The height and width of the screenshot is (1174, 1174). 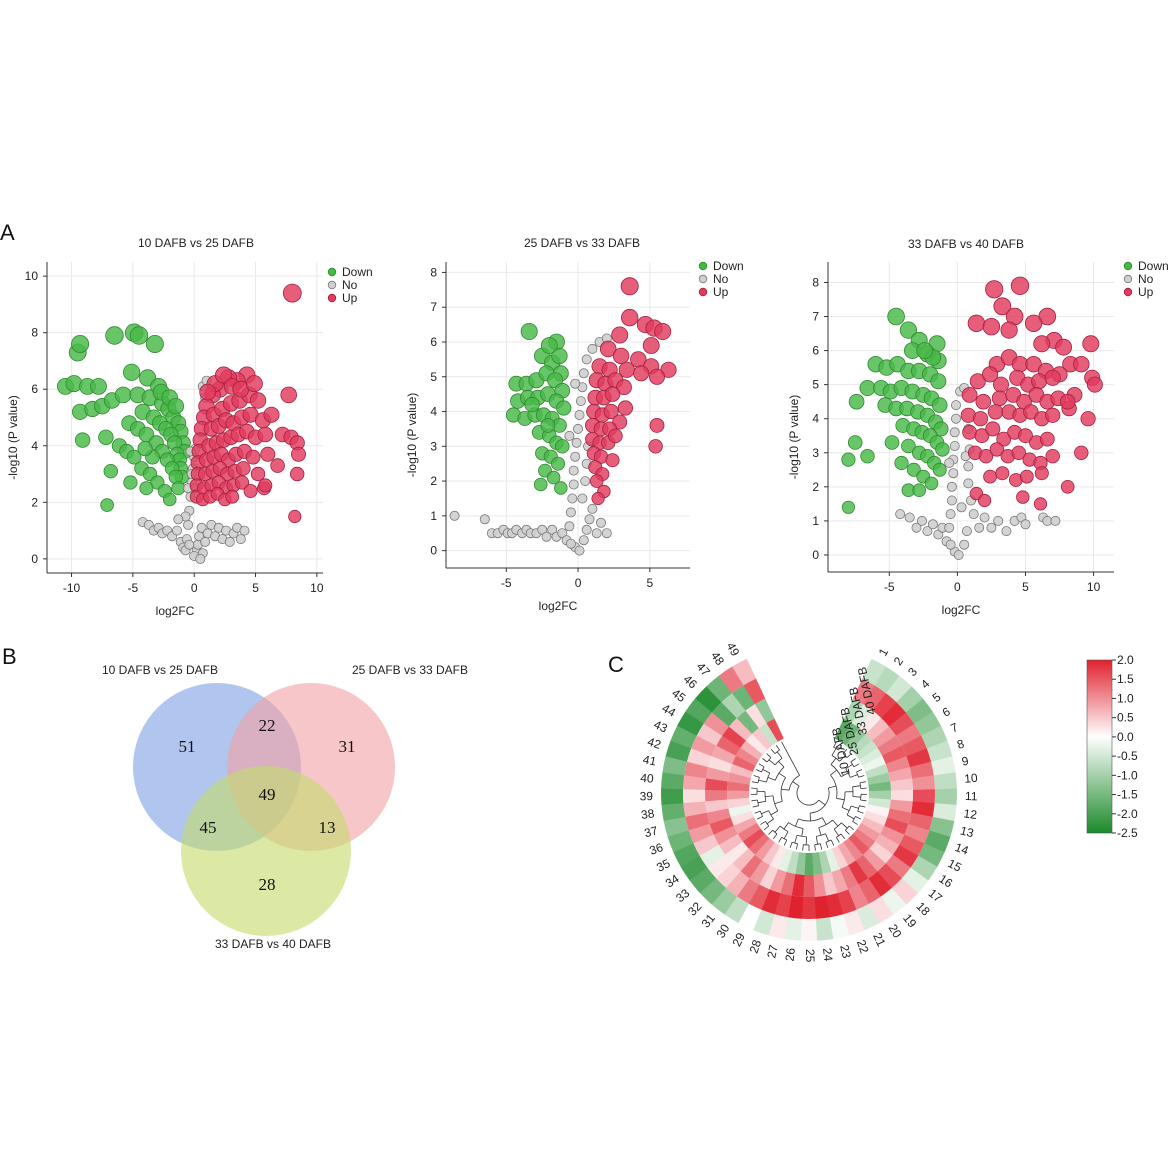 What do you see at coordinates (815, 521) in the screenshot?
I see `y-tick-label: 1` at bounding box center [815, 521].